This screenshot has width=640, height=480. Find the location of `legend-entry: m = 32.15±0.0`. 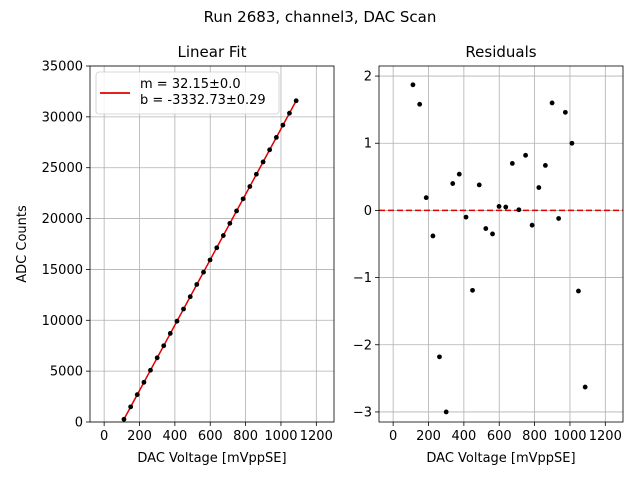

legend-entry: m = 32.15±0.0 is located at coordinates (190, 84).